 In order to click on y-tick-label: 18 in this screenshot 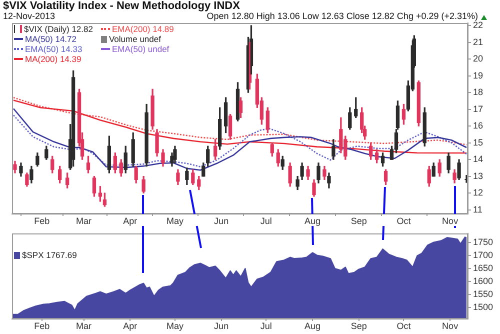, I will do `click(478, 92)`.